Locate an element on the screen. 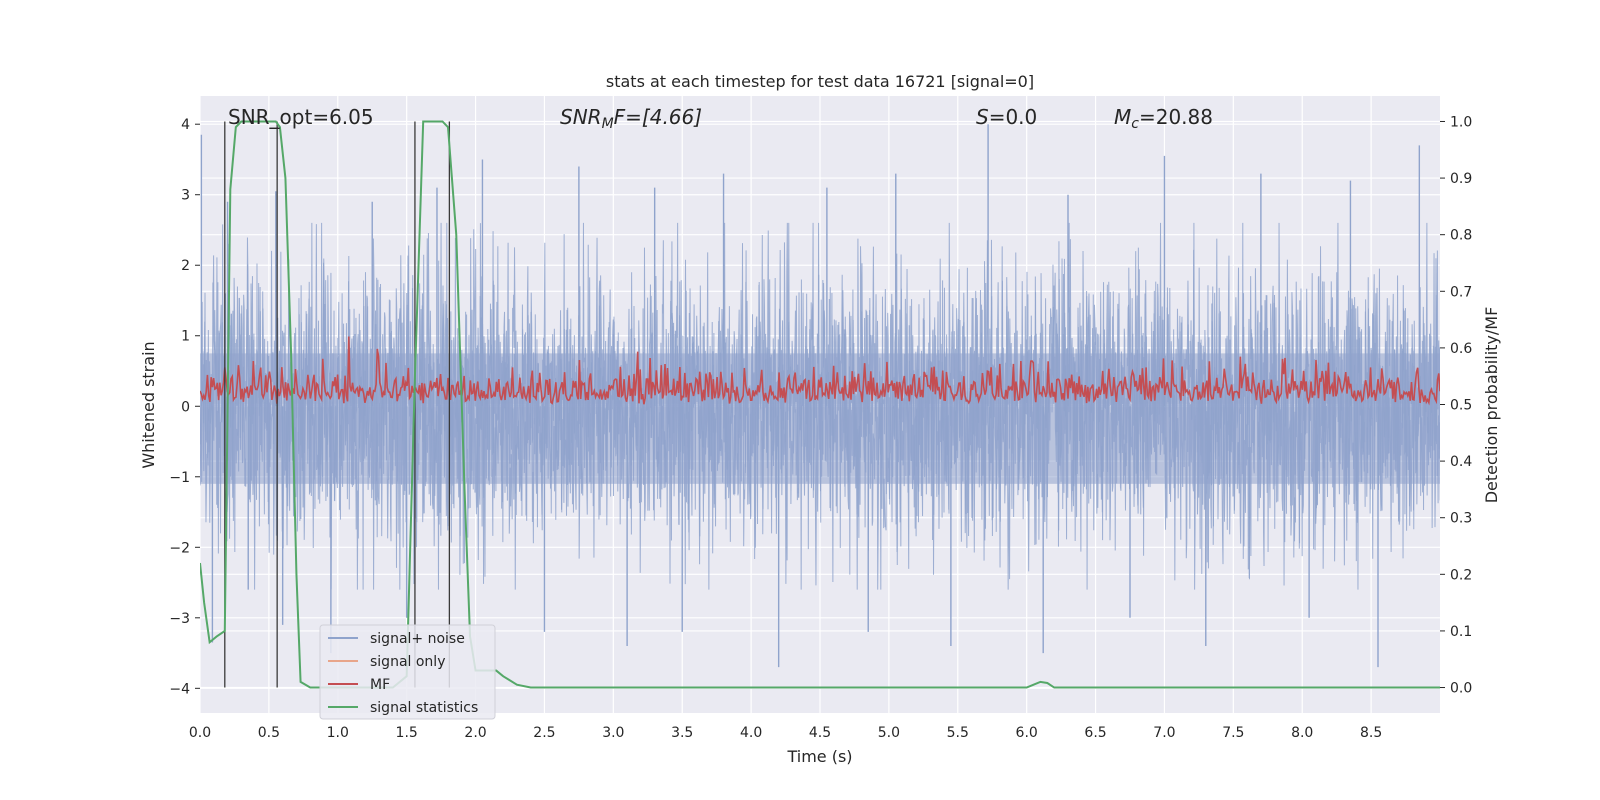 The image size is (1600, 800). y2-tick-label: 1.0 is located at coordinates (1461, 122).